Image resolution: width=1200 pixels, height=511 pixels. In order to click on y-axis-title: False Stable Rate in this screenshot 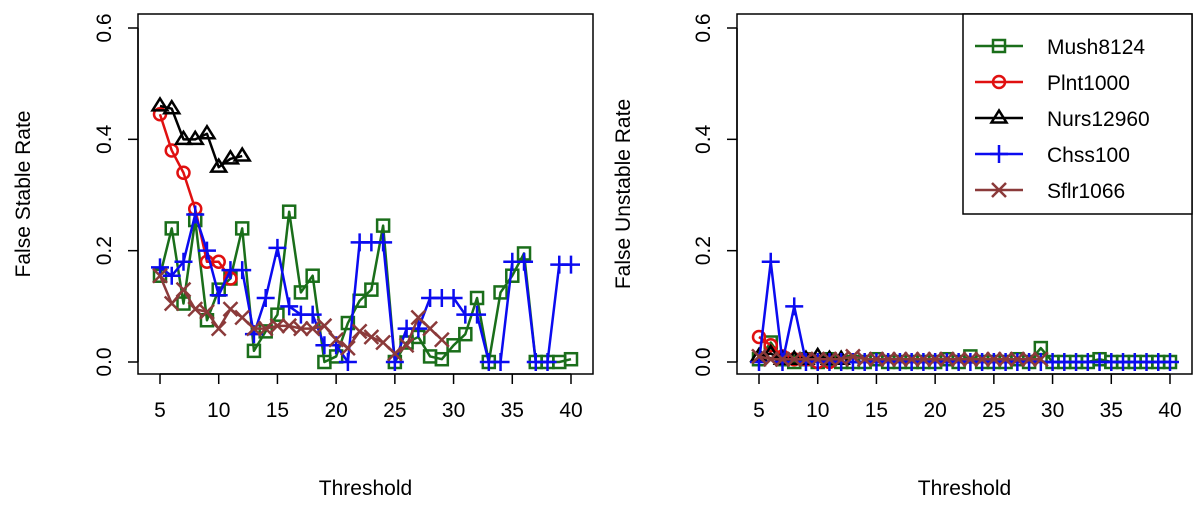, I will do `click(23, 194)`.